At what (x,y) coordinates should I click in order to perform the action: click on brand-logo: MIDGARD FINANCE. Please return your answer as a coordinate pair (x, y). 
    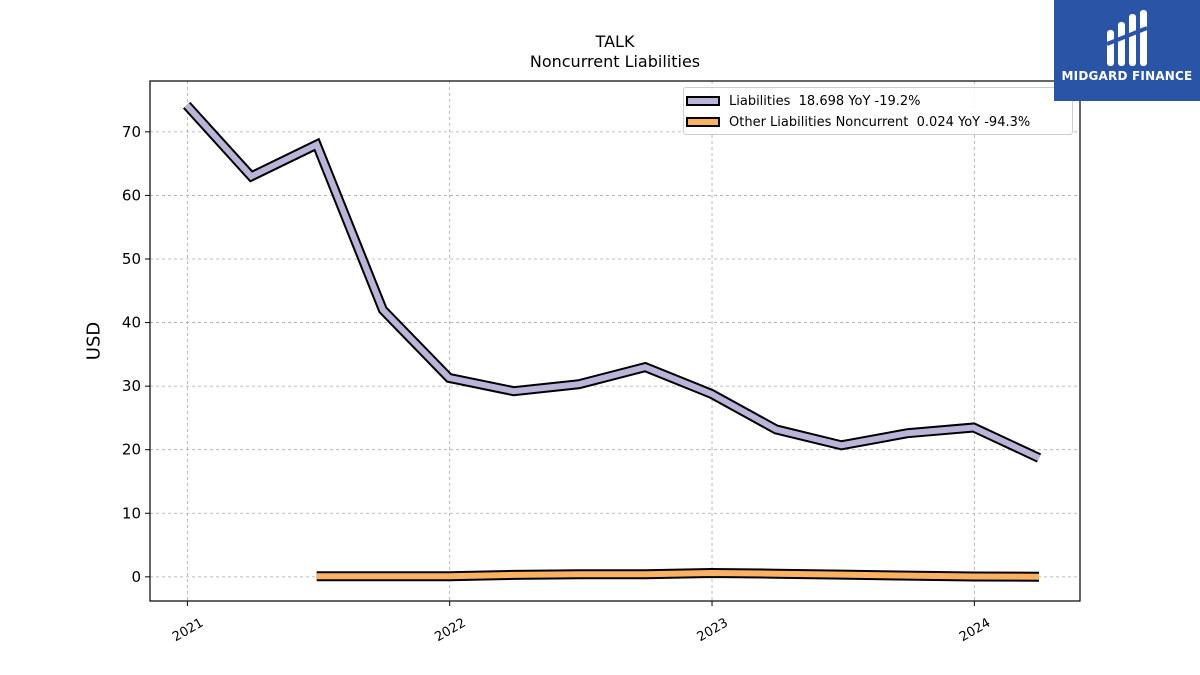
    Looking at the image, I should click on (1127, 50).